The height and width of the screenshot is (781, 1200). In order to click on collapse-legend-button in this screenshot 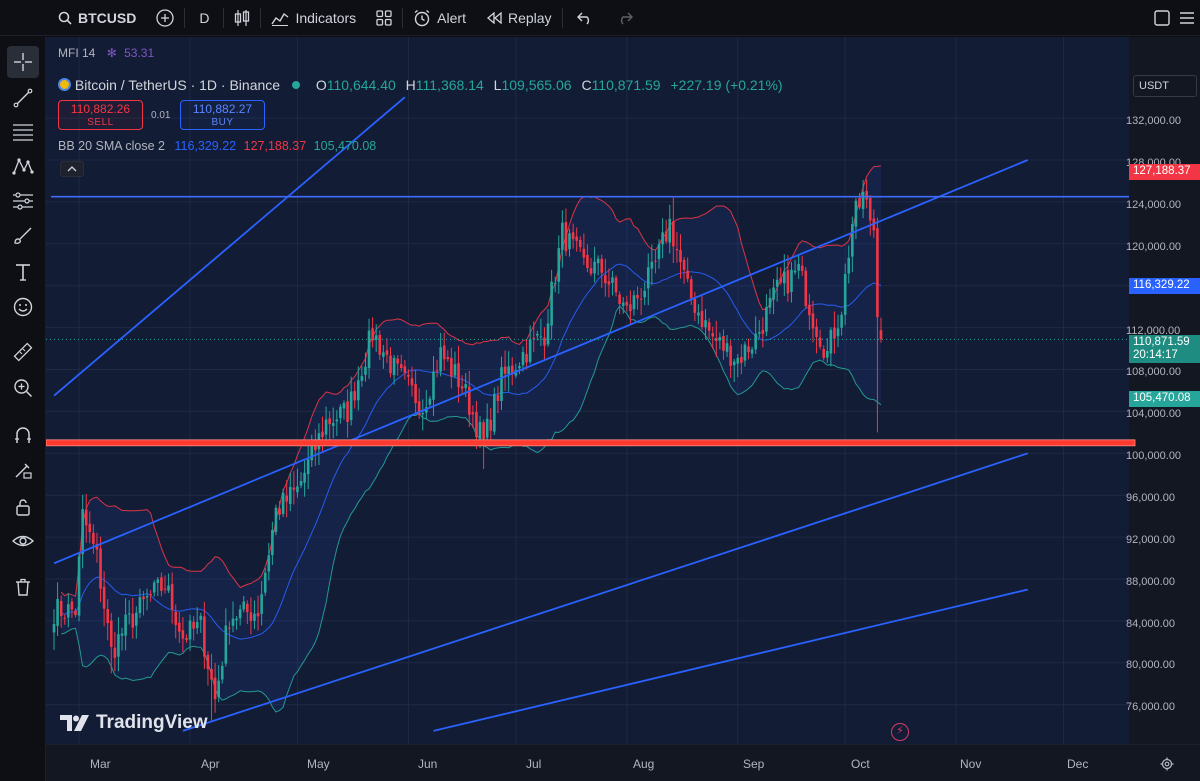, I will do `click(72, 169)`.